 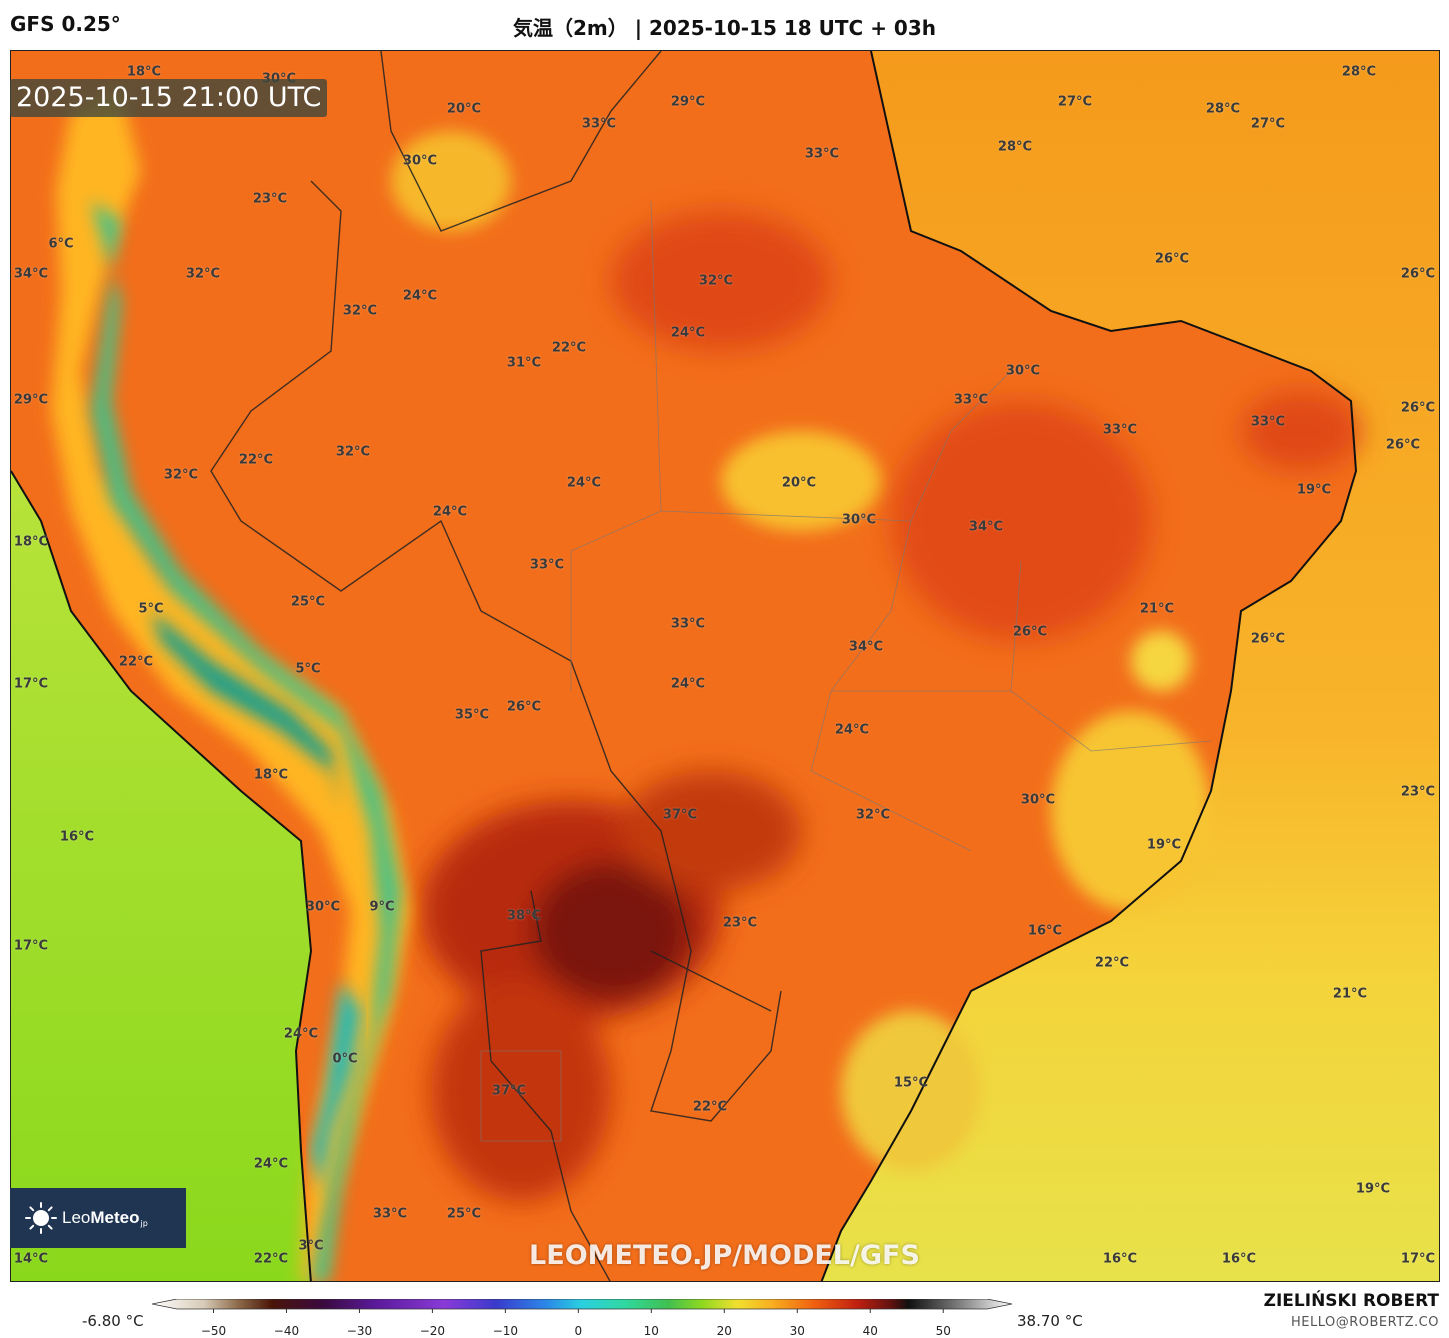 I want to click on temp-label: 6°C, so click(x=61, y=244).